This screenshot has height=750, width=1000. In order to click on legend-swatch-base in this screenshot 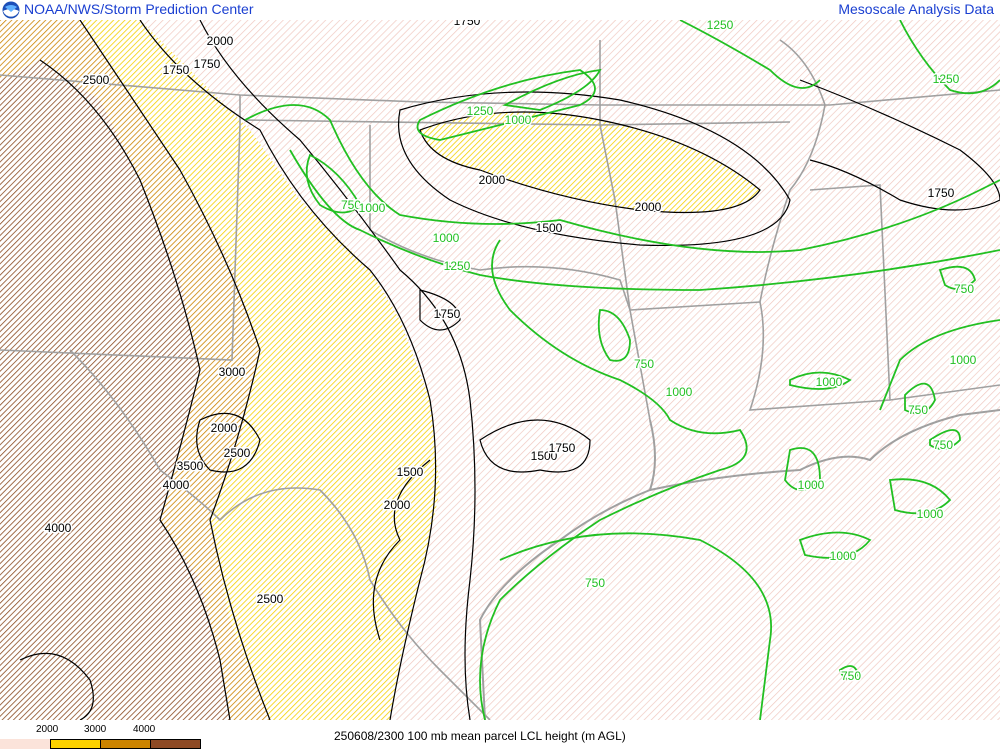, I will do `click(25, 744)`.